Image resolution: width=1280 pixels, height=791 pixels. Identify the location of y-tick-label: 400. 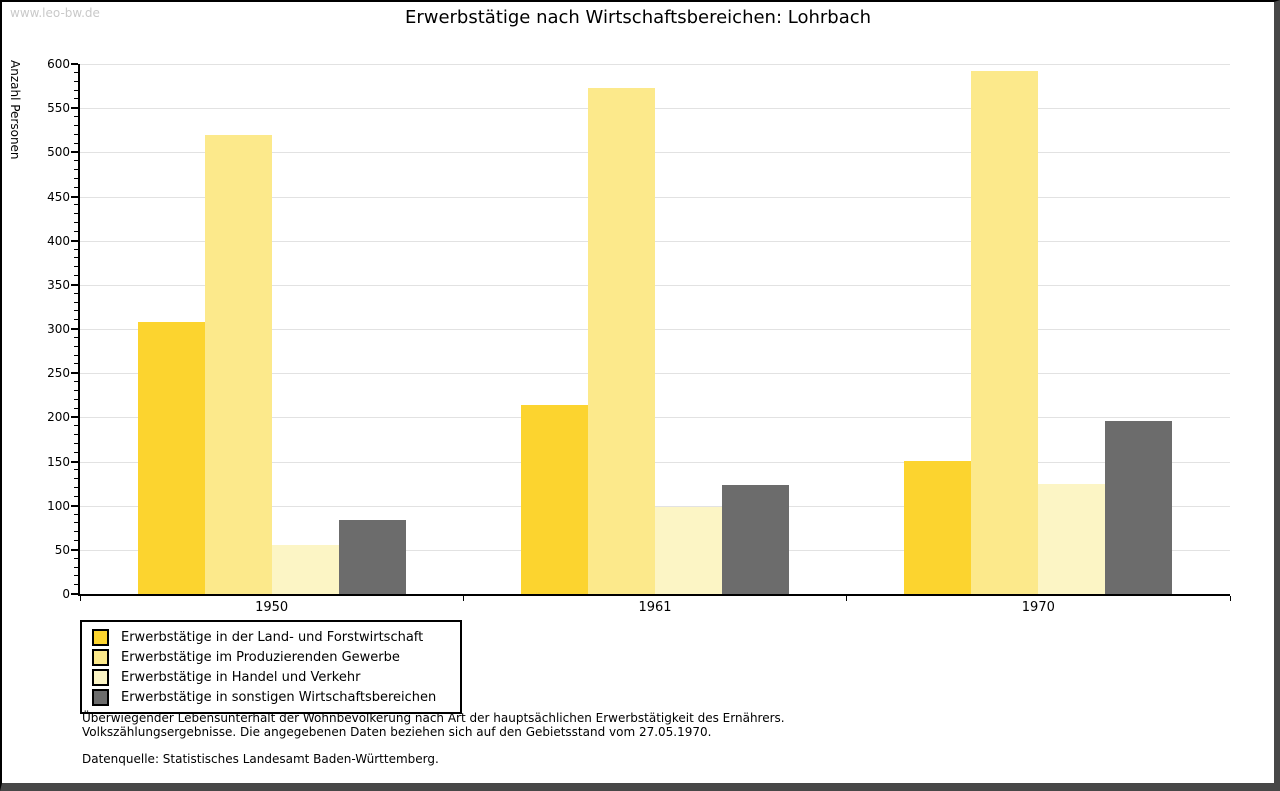
(58, 240).